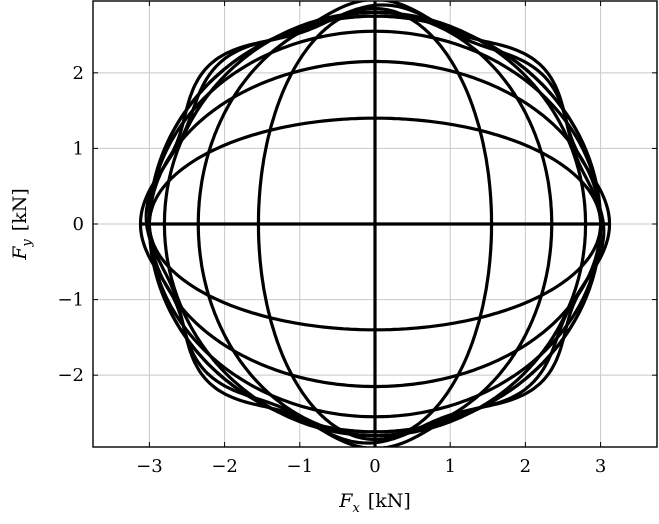  I want to click on y-axis-label: Fy [kN], so click(22, 224).